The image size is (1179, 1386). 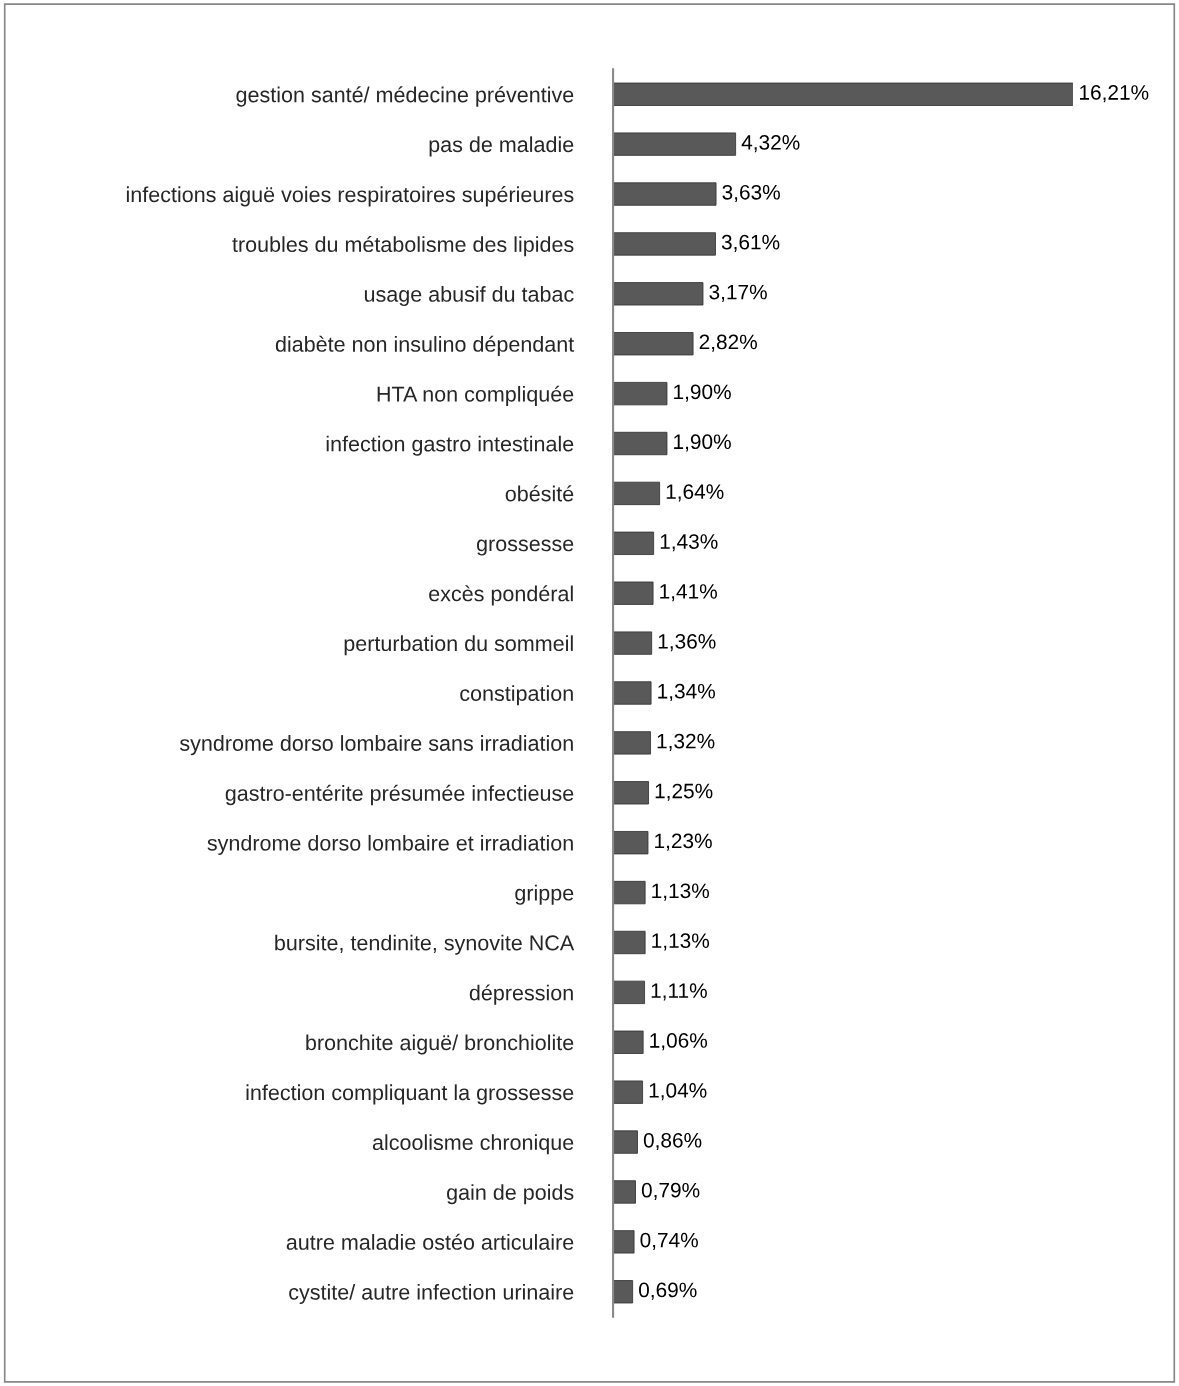 I want to click on data-label: 3,17%, so click(x=738, y=293).